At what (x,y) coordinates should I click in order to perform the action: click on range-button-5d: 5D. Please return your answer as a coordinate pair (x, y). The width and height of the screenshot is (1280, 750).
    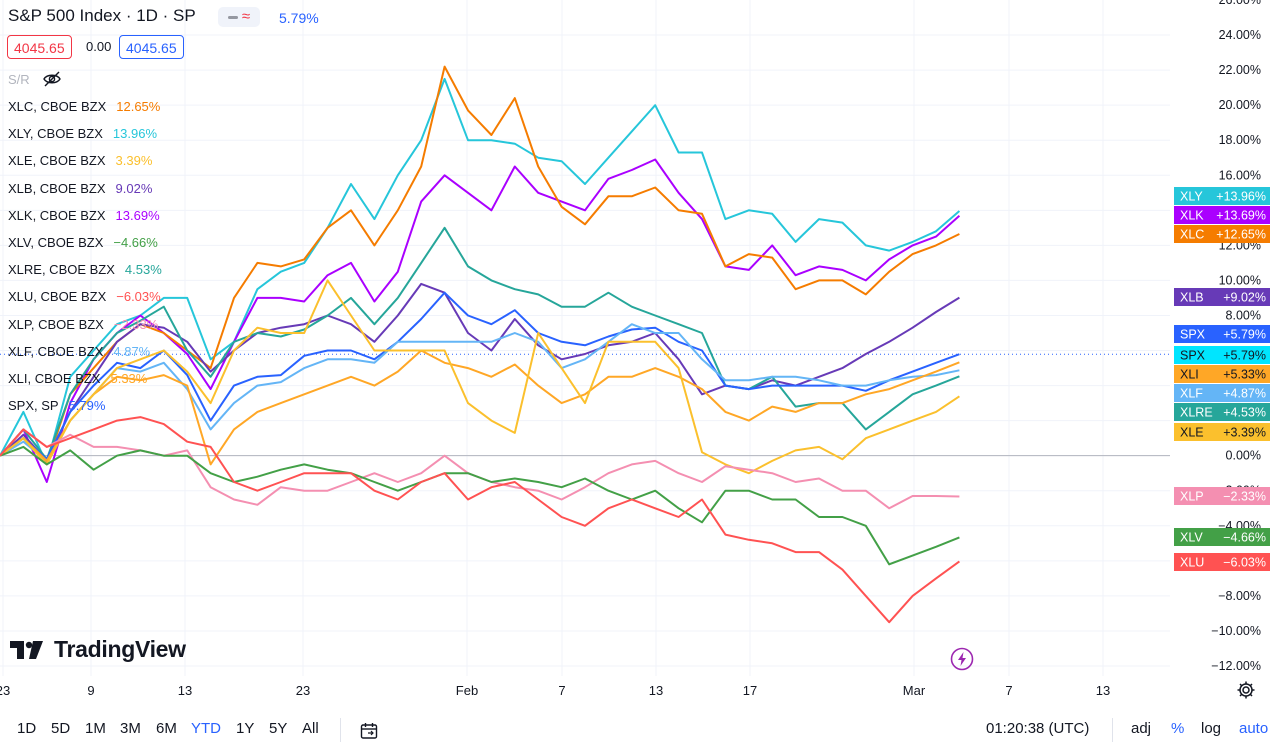
    Looking at the image, I should click on (61, 728).